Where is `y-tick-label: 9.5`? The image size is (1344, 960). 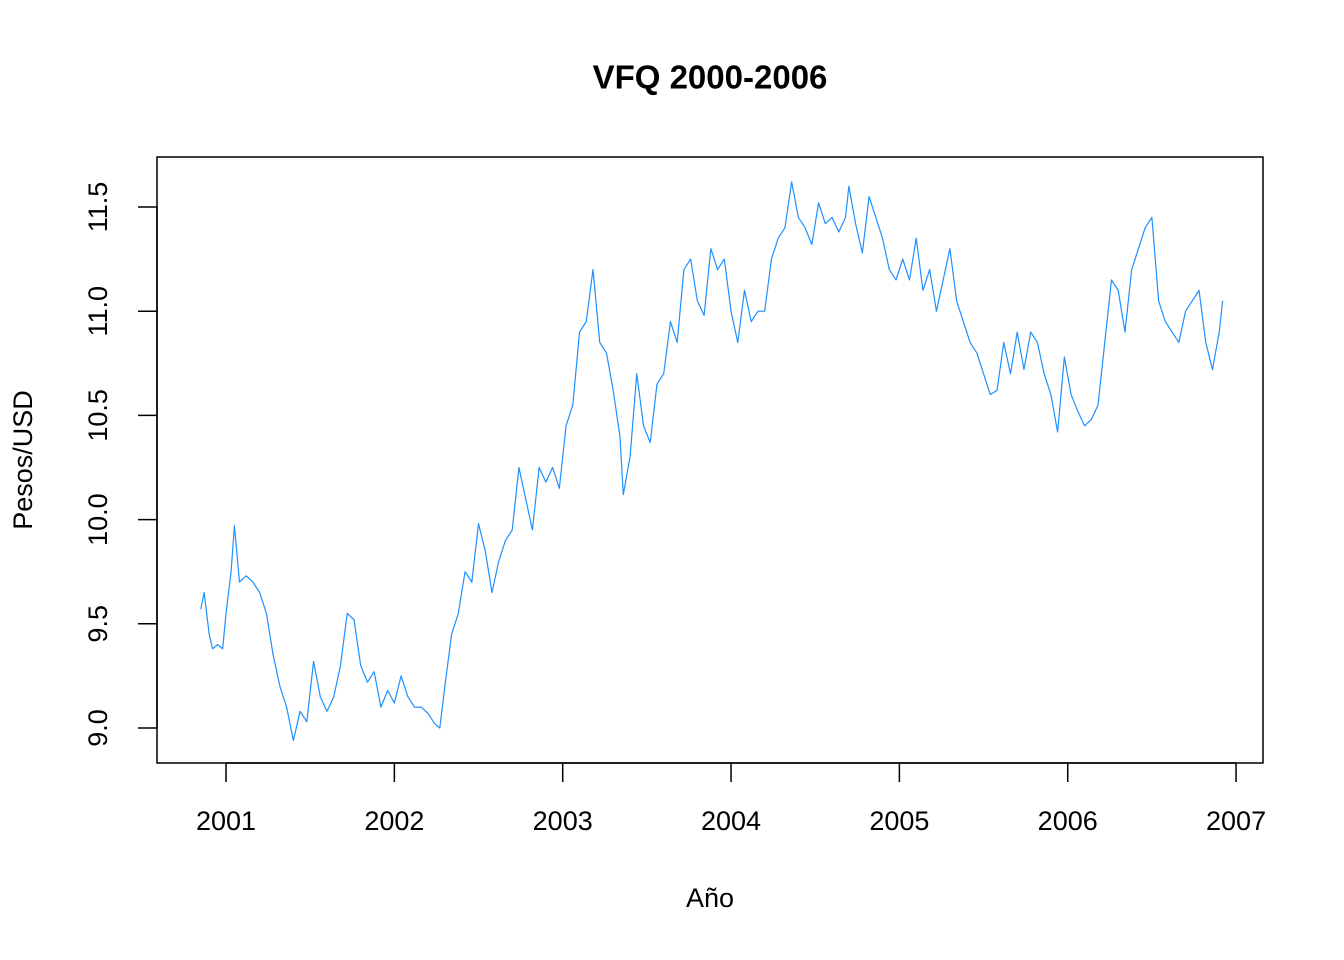
y-tick-label: 9.5 is located at coordinates (98, 624).